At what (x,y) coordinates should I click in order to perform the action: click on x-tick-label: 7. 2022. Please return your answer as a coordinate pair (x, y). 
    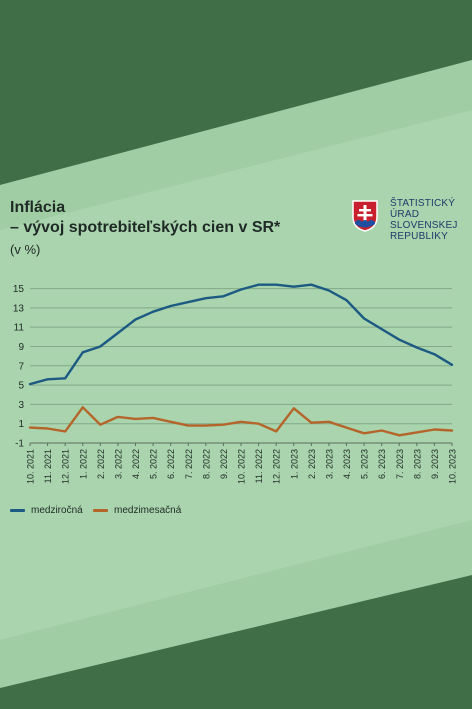
    Looking at the image, I should click on (189, 464).